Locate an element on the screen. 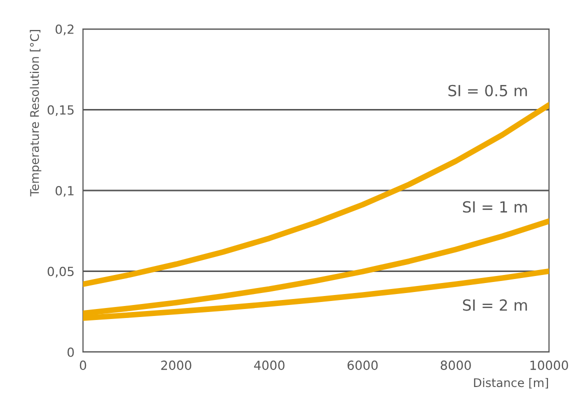 This screenshot has height=407, width=573. x-axis-title: Distance [m] is located at coordinates (511, 383).